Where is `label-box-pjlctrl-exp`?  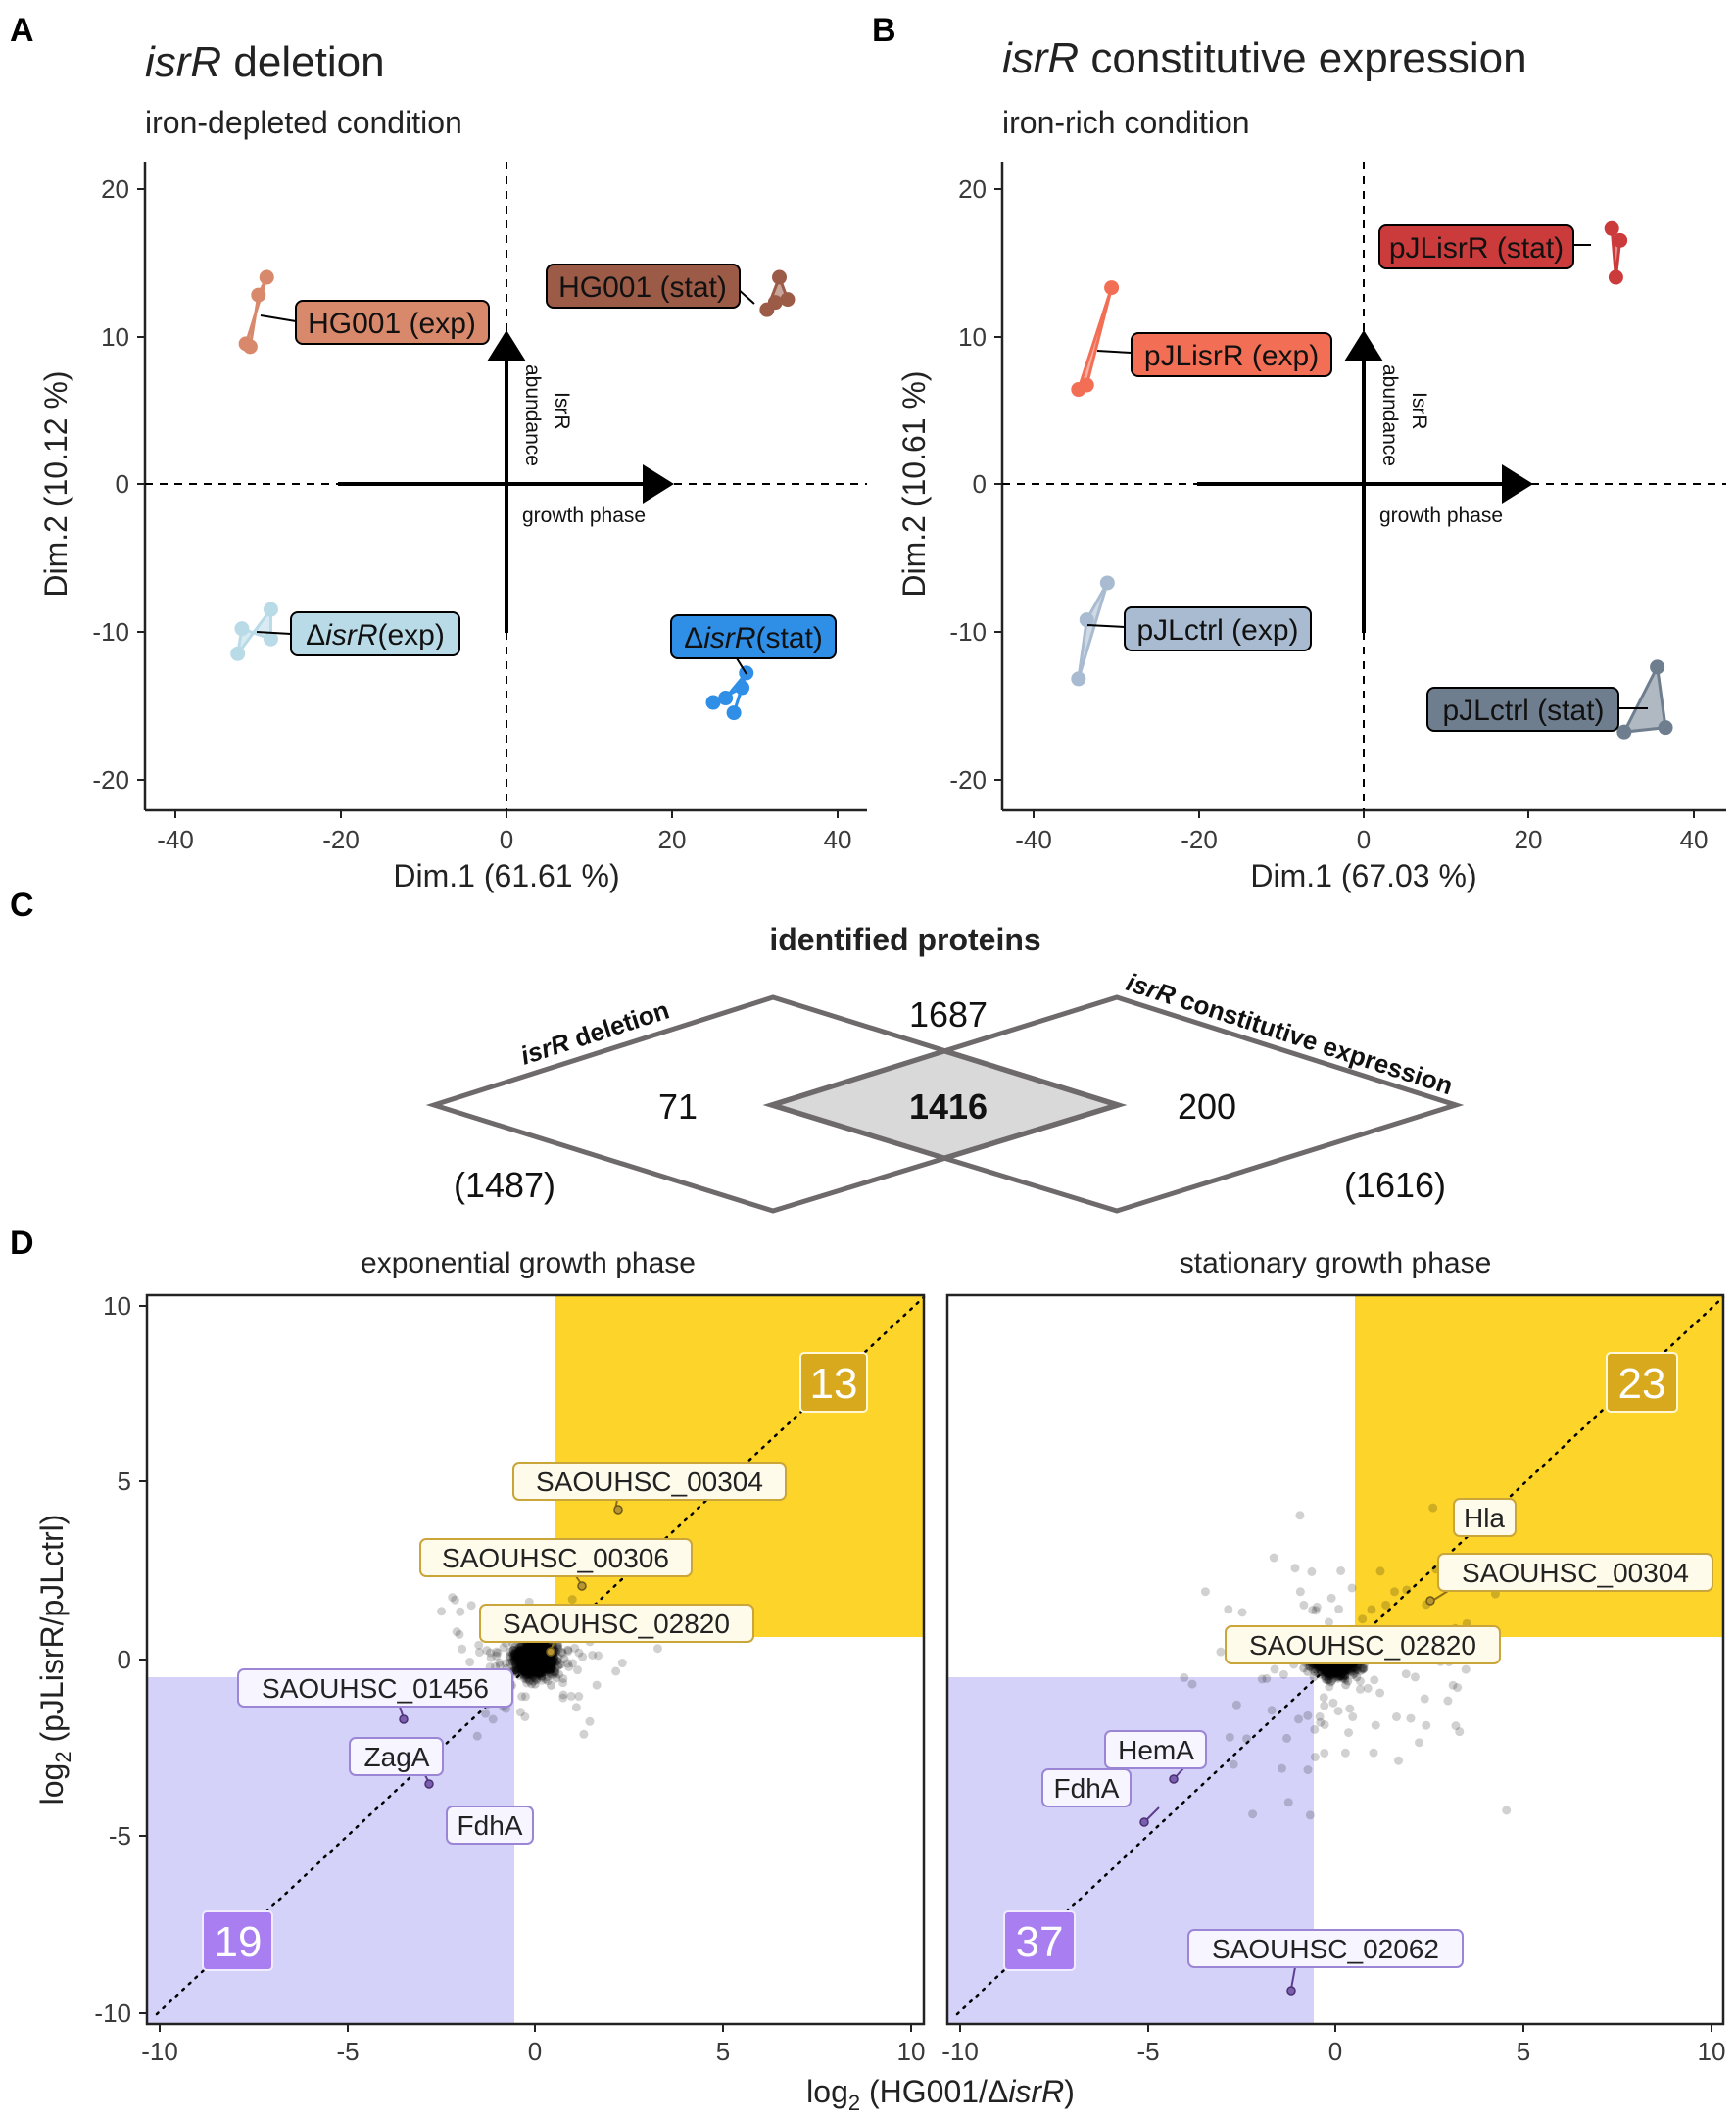 label-box-pjlctrl-exp is located at coordinates (1218, 628).